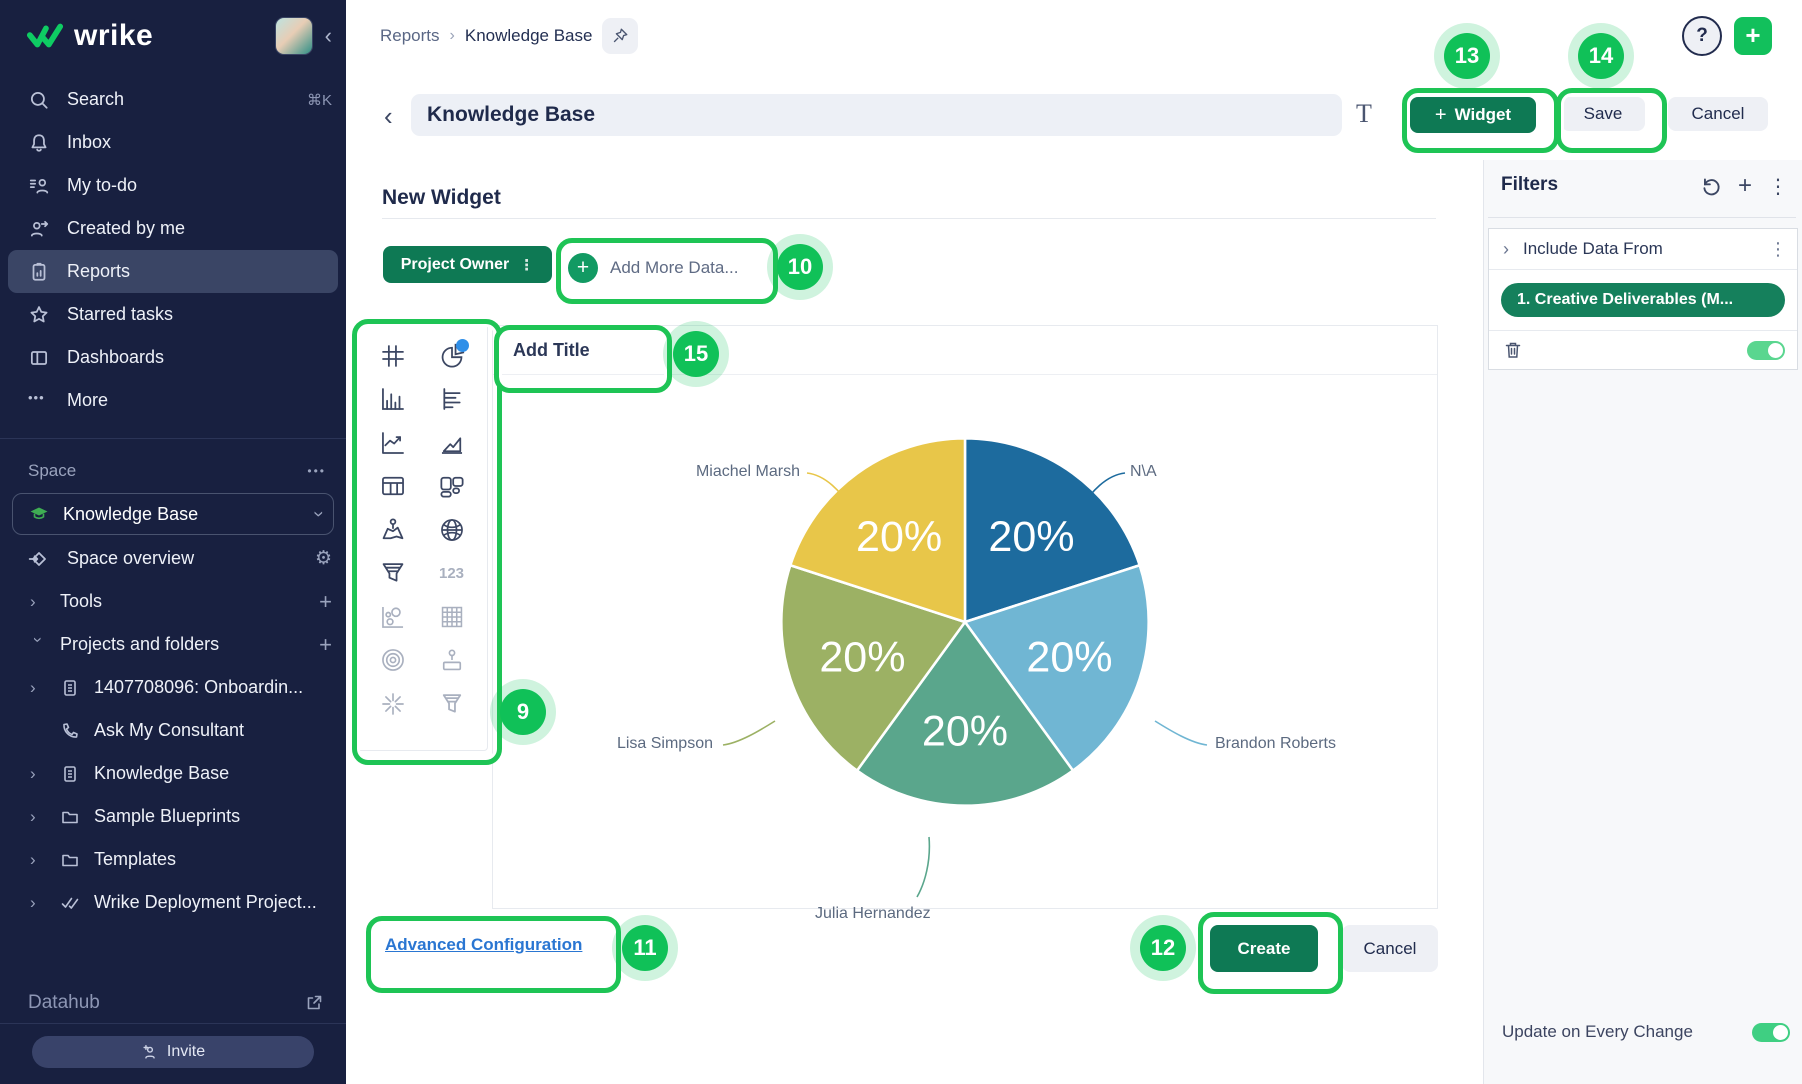  Describe the element at coordinates (173, 644) in the screenshot. I see `sidebar-group-projects-folders: › Projects and folders +` at that location.